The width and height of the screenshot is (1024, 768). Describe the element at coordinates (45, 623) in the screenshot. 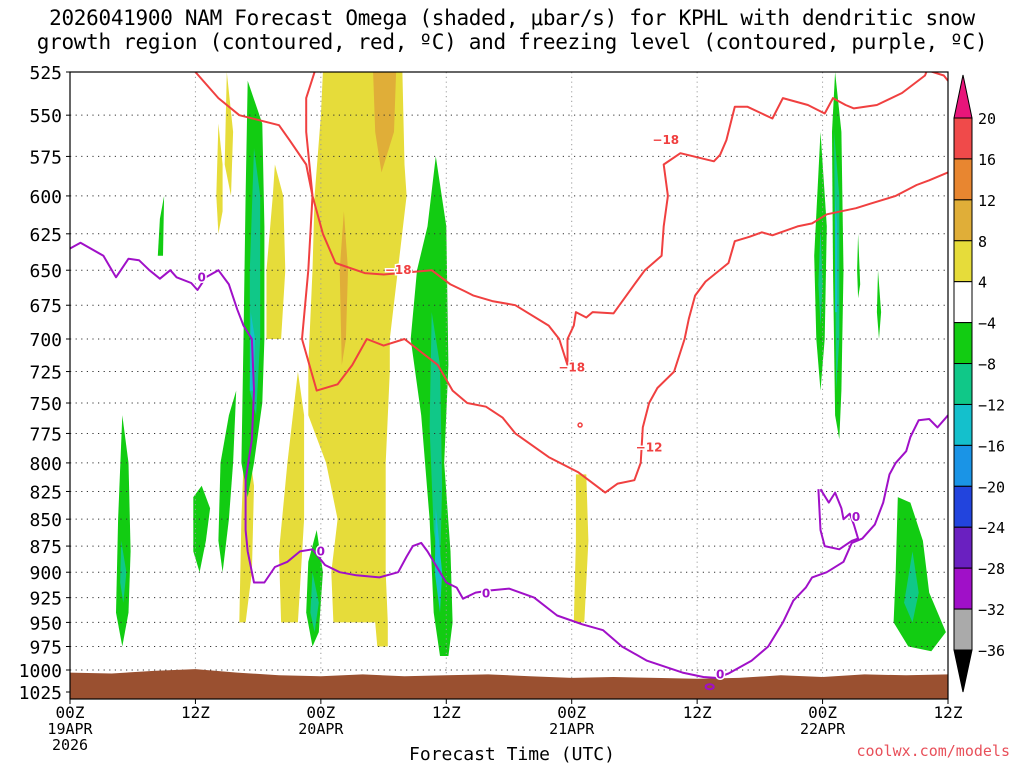

I see `y-tick-label-950: 950` at that location.